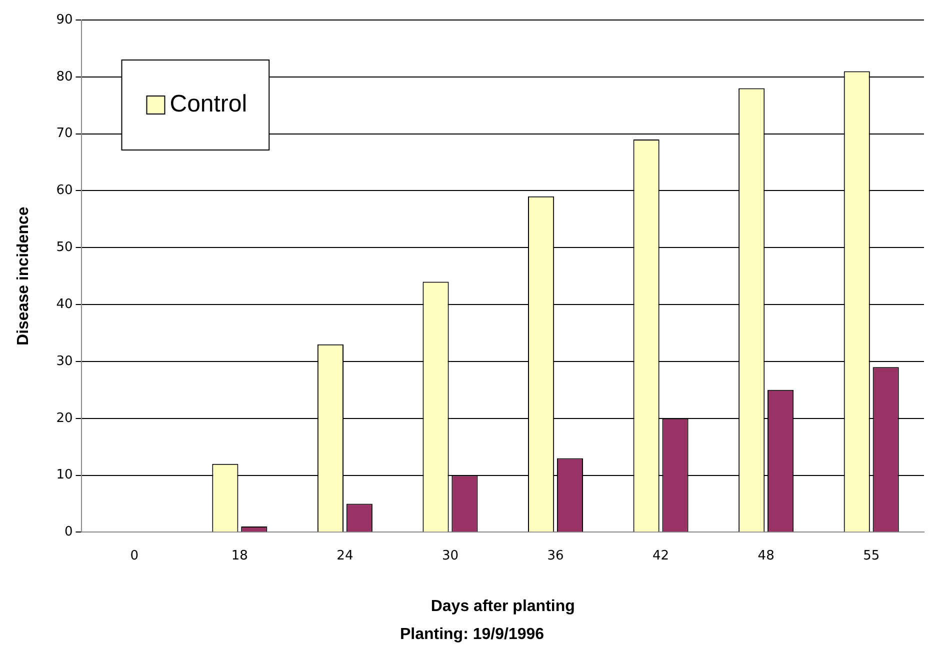 The image size is (944, 651). Describe the element at coordinates (871, 556) in the screenshot. I see `x-tick-label: 55` at that location.